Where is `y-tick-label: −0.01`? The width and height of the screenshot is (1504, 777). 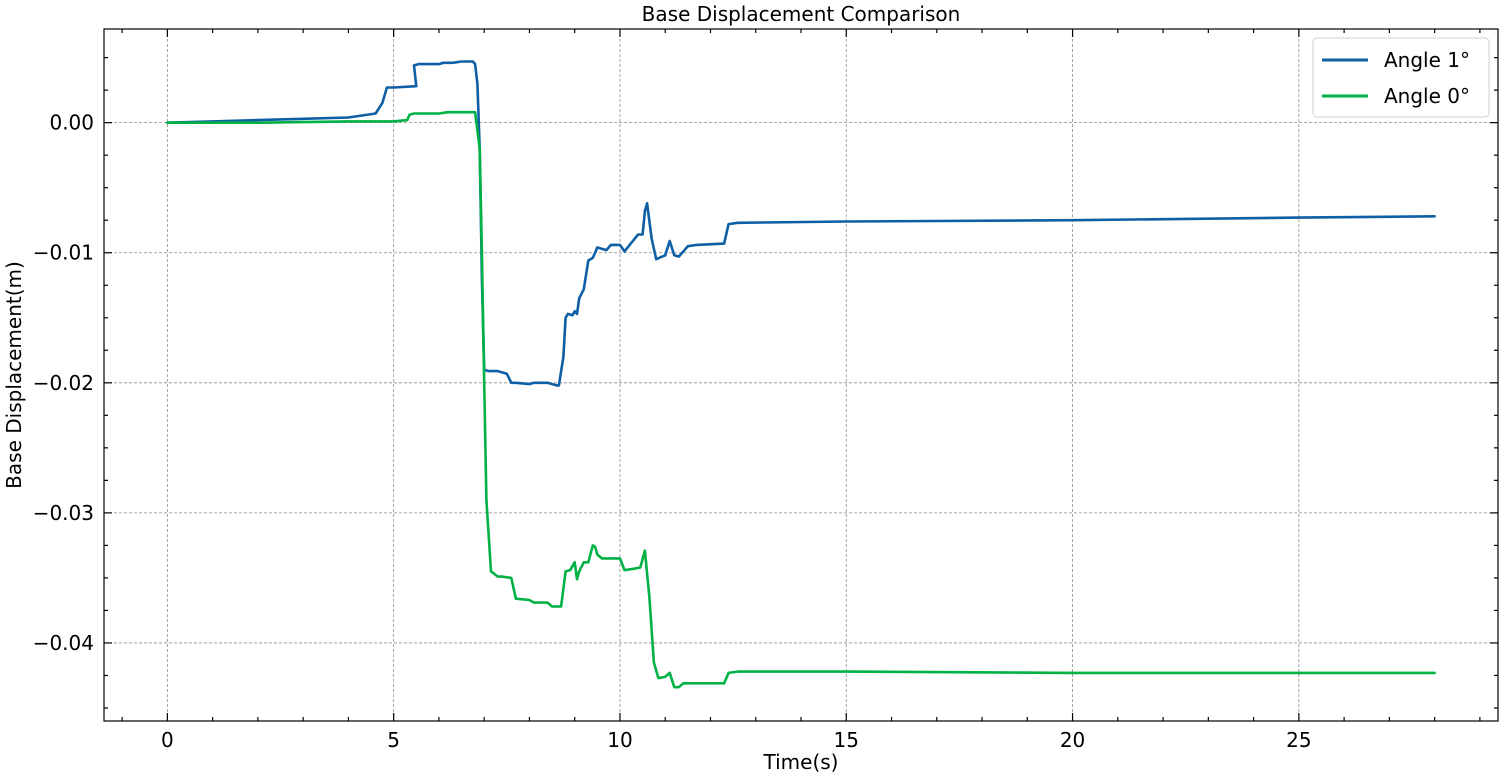 y-tick-label: −0.01 is located at coordinates (63, 253).